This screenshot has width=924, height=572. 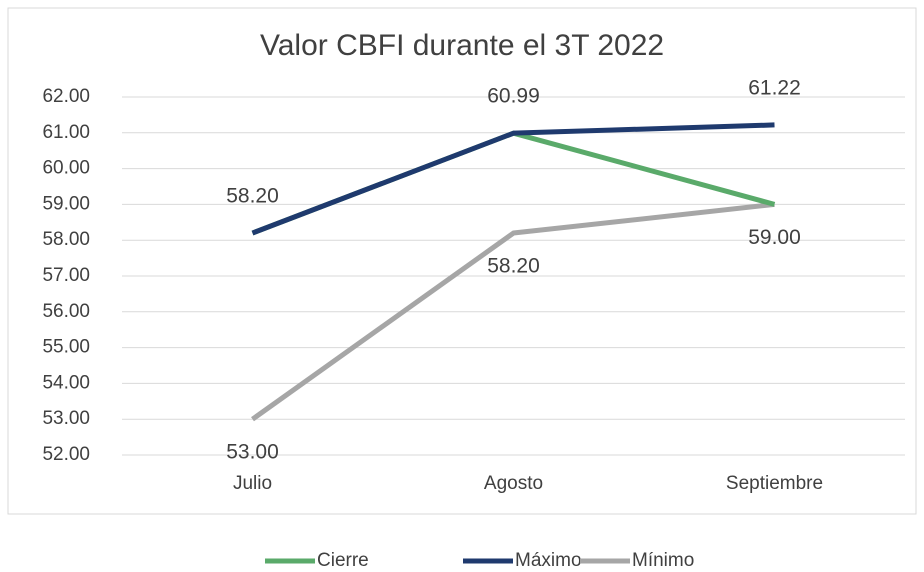 I want to click on y-tick-label: 56.00, so click(x=66, y=311).